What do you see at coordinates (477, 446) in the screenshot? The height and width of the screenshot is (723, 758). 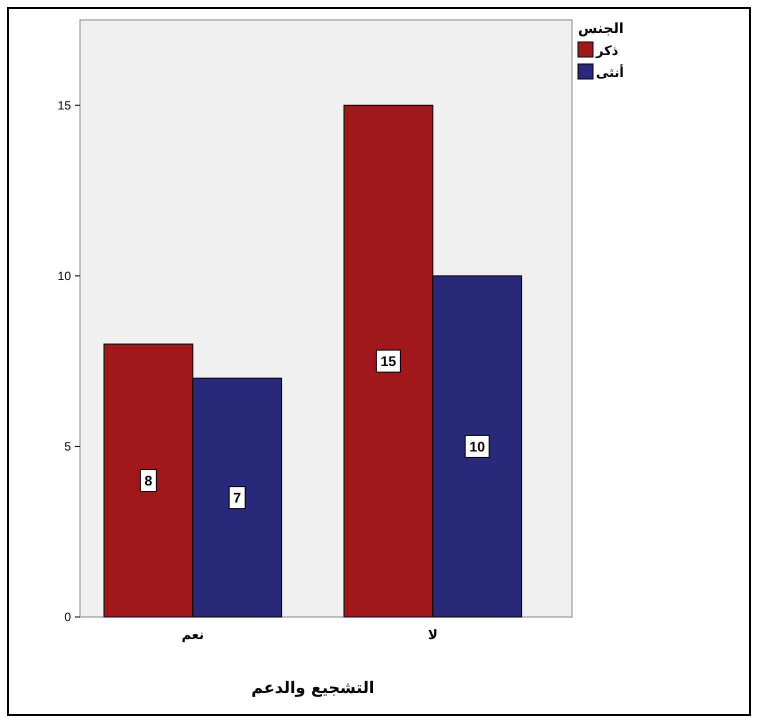 I see `data-label: 10` at bounding box center [477, 446].